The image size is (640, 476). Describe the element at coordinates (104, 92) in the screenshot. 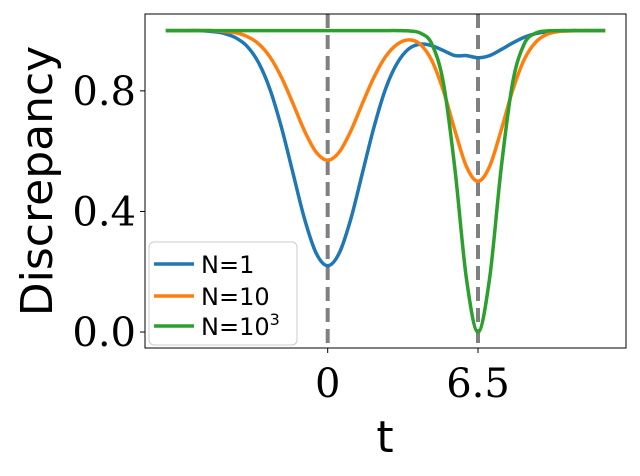

I see `y-tick-label: 0.8` at that location.